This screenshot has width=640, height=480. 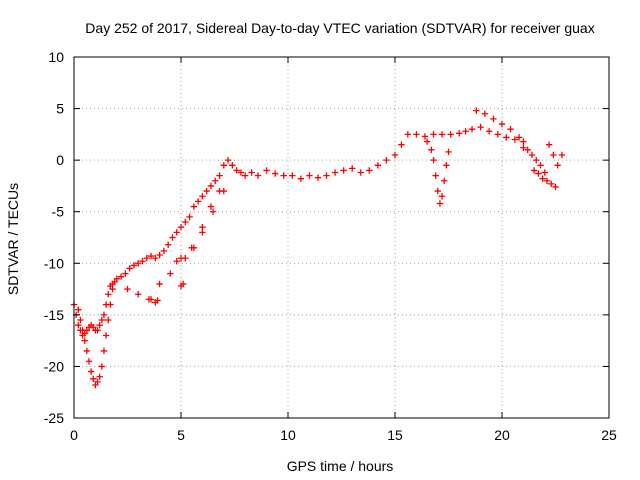 I want to click on y-tick-label: 10, so click(x=56, y=57).